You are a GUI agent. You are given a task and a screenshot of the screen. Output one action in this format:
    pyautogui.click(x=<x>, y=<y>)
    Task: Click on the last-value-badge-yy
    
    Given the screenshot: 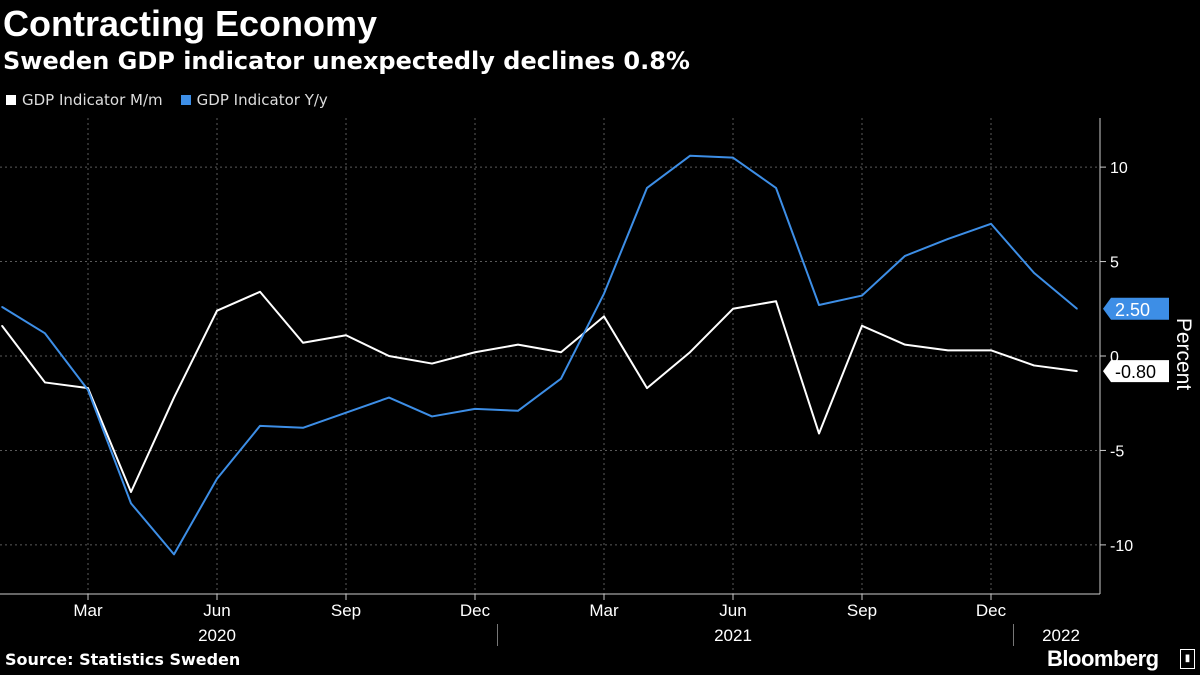 What is the action you would take?
    pyautogui.click(x=1136, y=308)
    